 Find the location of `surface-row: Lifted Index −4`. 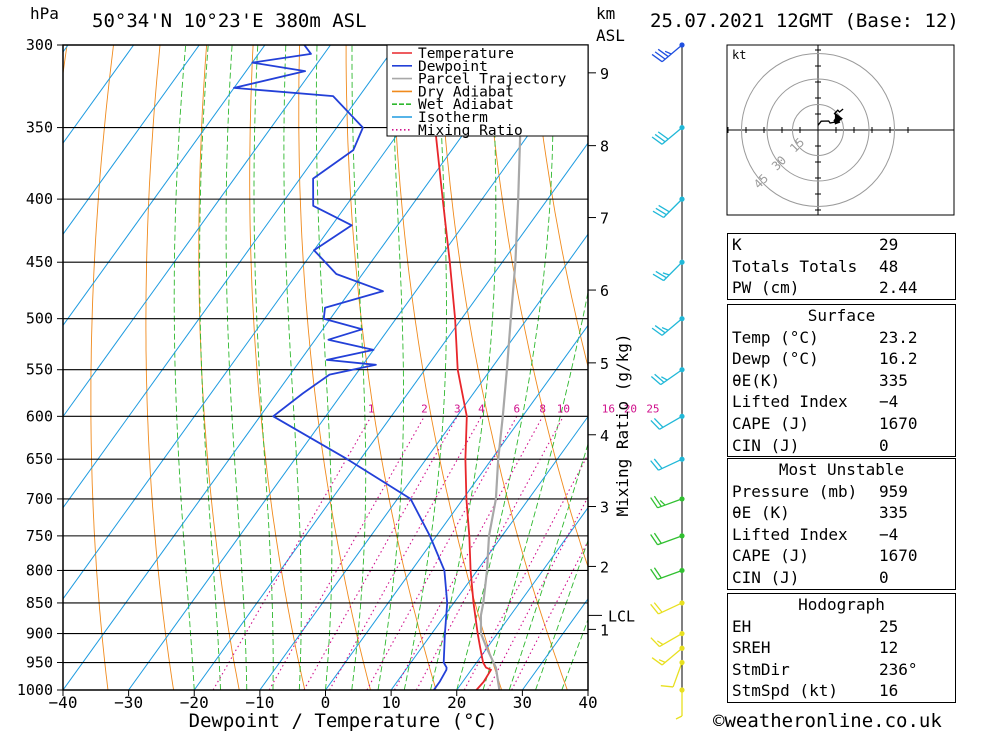

surface-row: Lifted Index −4 is located at coordinates (841, 402).